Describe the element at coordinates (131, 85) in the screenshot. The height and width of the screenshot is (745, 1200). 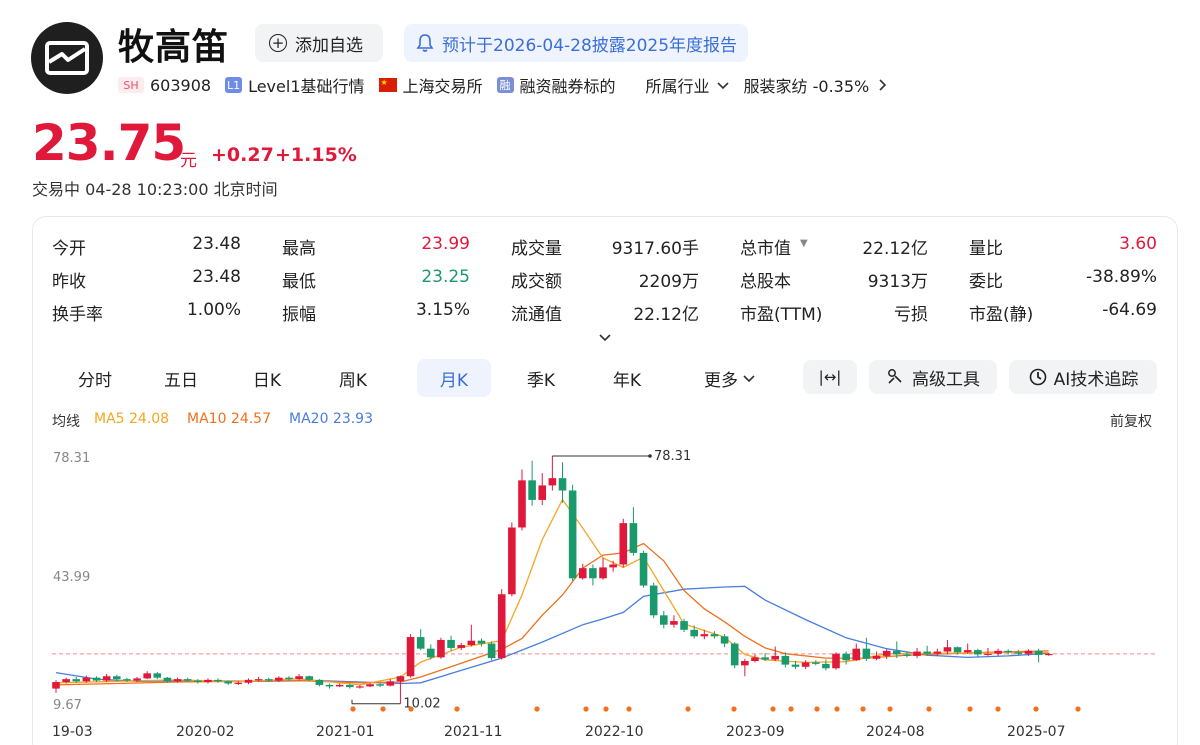
I see `market-tag: SH` at that location.